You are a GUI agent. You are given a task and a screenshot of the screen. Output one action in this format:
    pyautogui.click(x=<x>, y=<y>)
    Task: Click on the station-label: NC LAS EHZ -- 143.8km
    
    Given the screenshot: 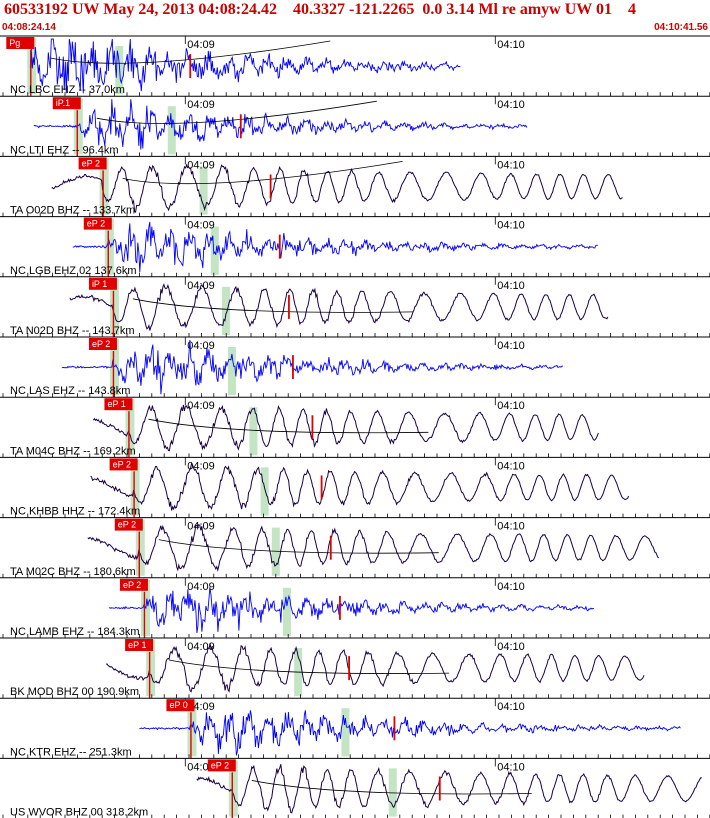 What is the action you would take?
    pyautogui.click(x=70, y=391)
    